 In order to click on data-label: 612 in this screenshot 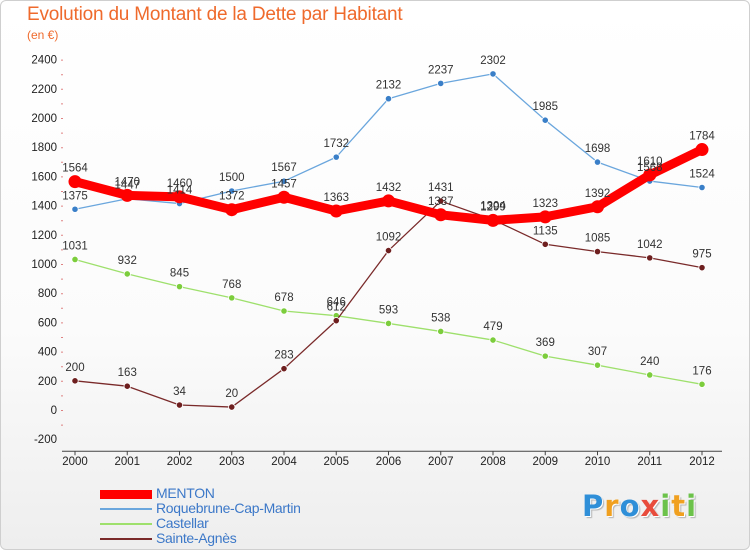, I will do `click(336, 308)`.